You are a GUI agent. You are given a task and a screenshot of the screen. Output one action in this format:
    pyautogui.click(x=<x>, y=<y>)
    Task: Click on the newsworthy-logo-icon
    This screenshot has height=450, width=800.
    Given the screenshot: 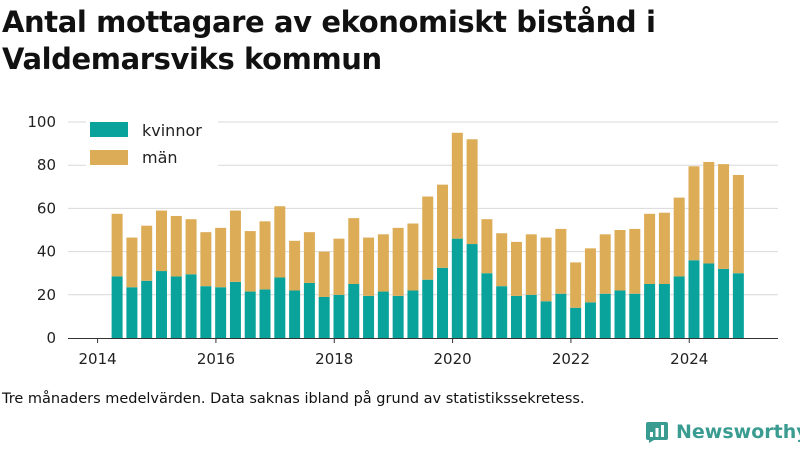 What is the action you would take?
    pyautogui.click(x=657, y=432)
    